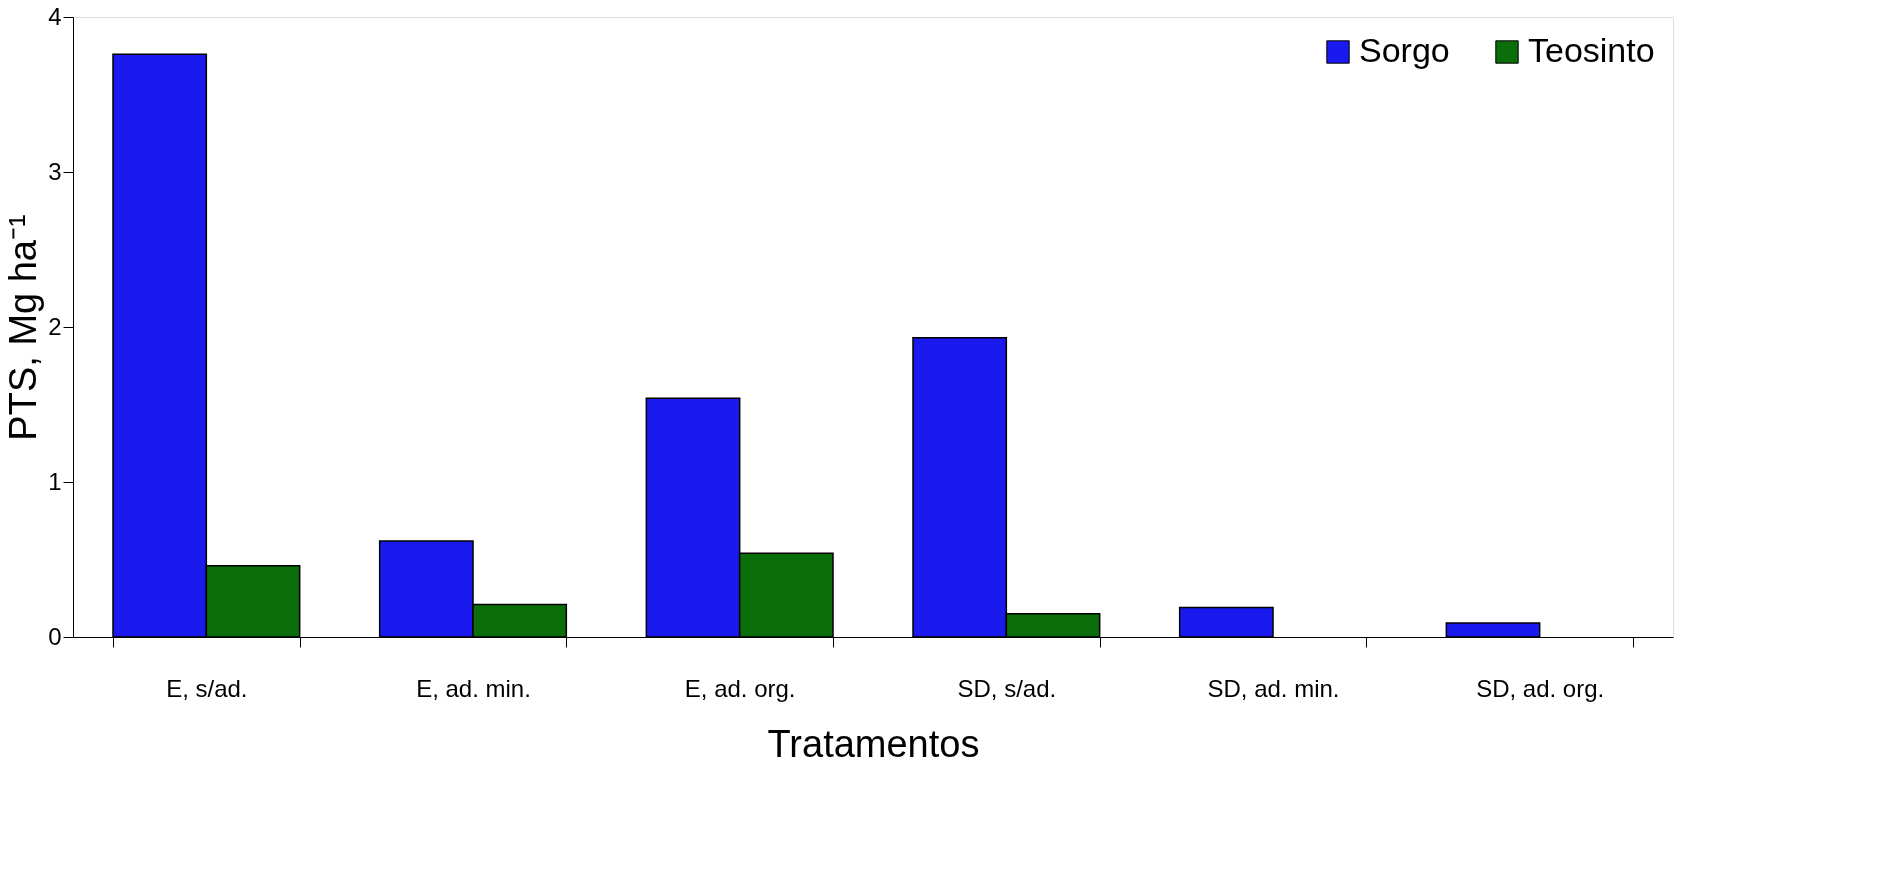 The height and width of the screenshot is (871, 1900). Describe the element at coordinates (873, 743) in the screenshot. I see `x-axis-title: Tratamentos` at that location.